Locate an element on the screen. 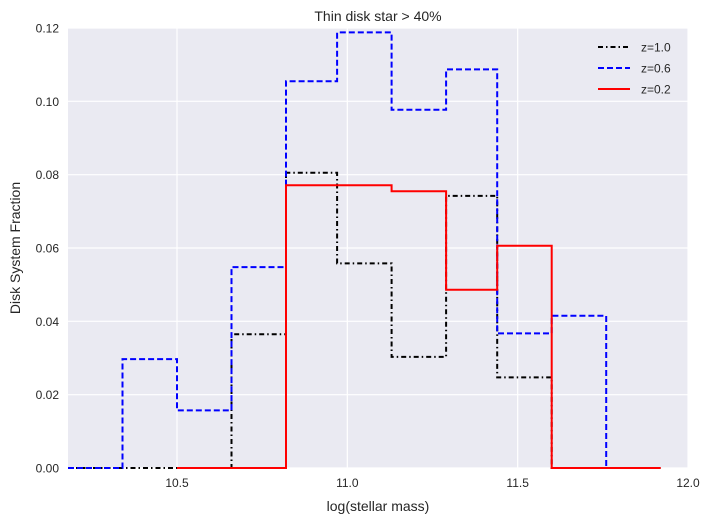  y-tick-label: 0.12 is located at coordinates (48, 29).